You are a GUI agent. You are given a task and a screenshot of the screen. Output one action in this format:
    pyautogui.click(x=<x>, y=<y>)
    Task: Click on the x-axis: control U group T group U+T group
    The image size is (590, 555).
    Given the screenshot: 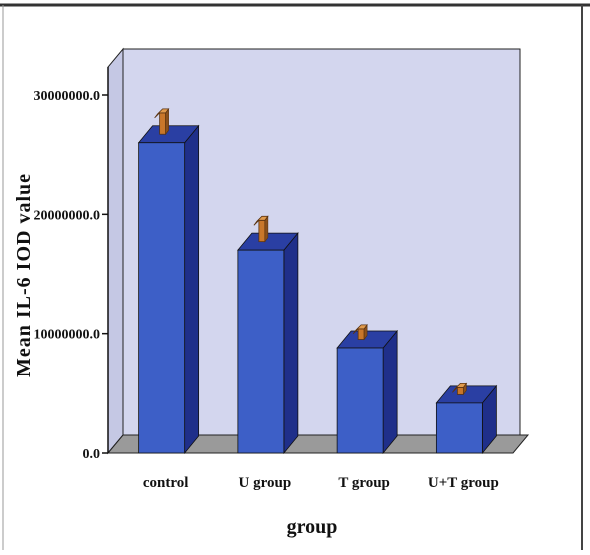 What is the action you would take?
    pyautogui.click(x=321, y=483)
    